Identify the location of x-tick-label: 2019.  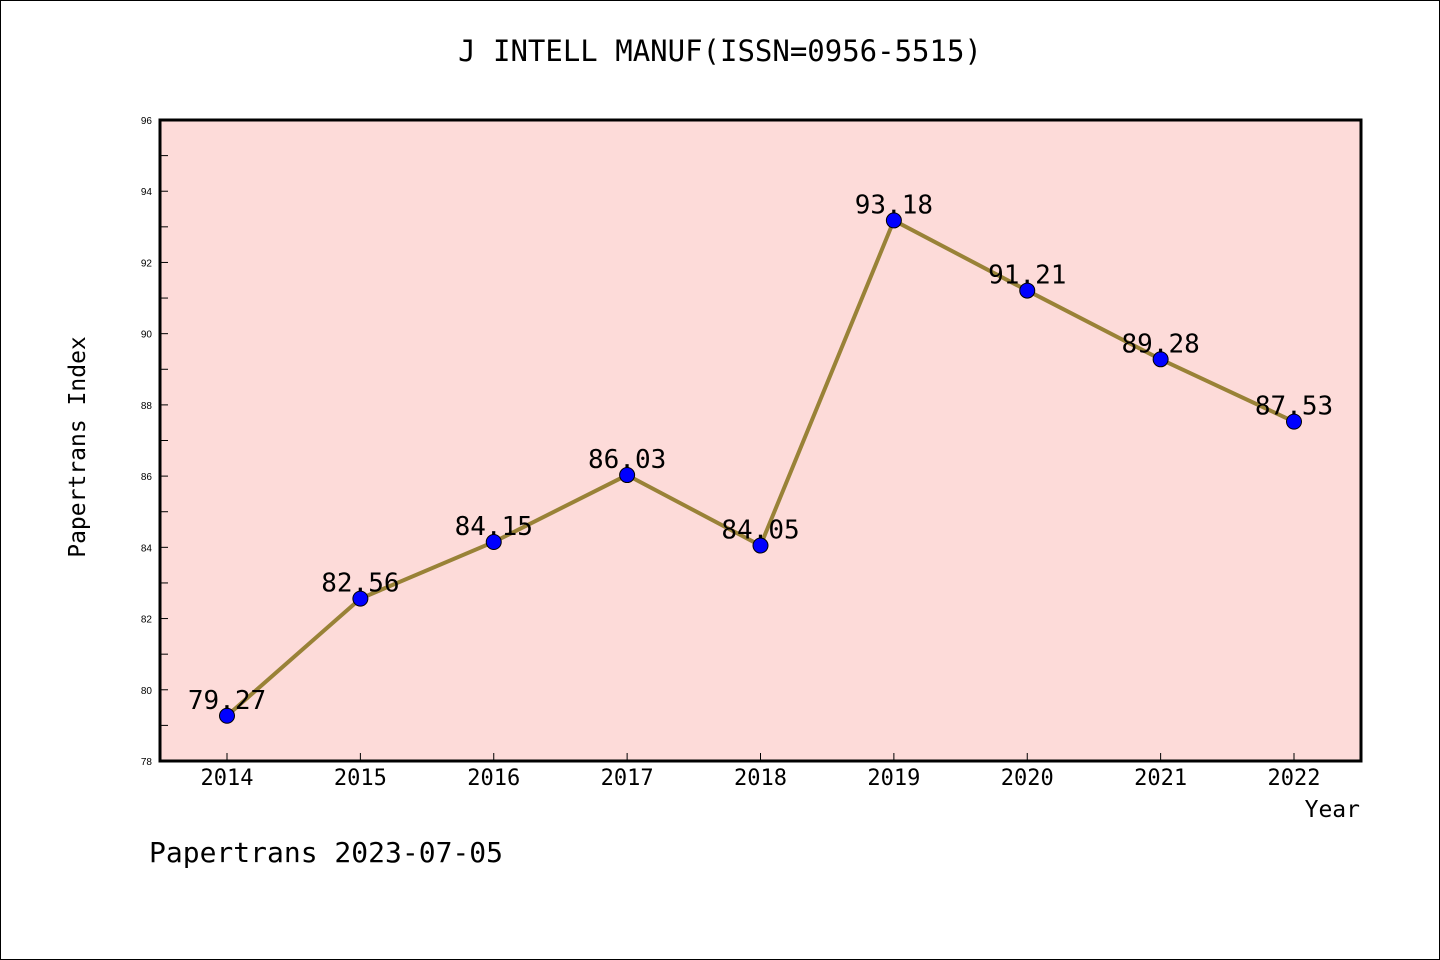
(893, 778).